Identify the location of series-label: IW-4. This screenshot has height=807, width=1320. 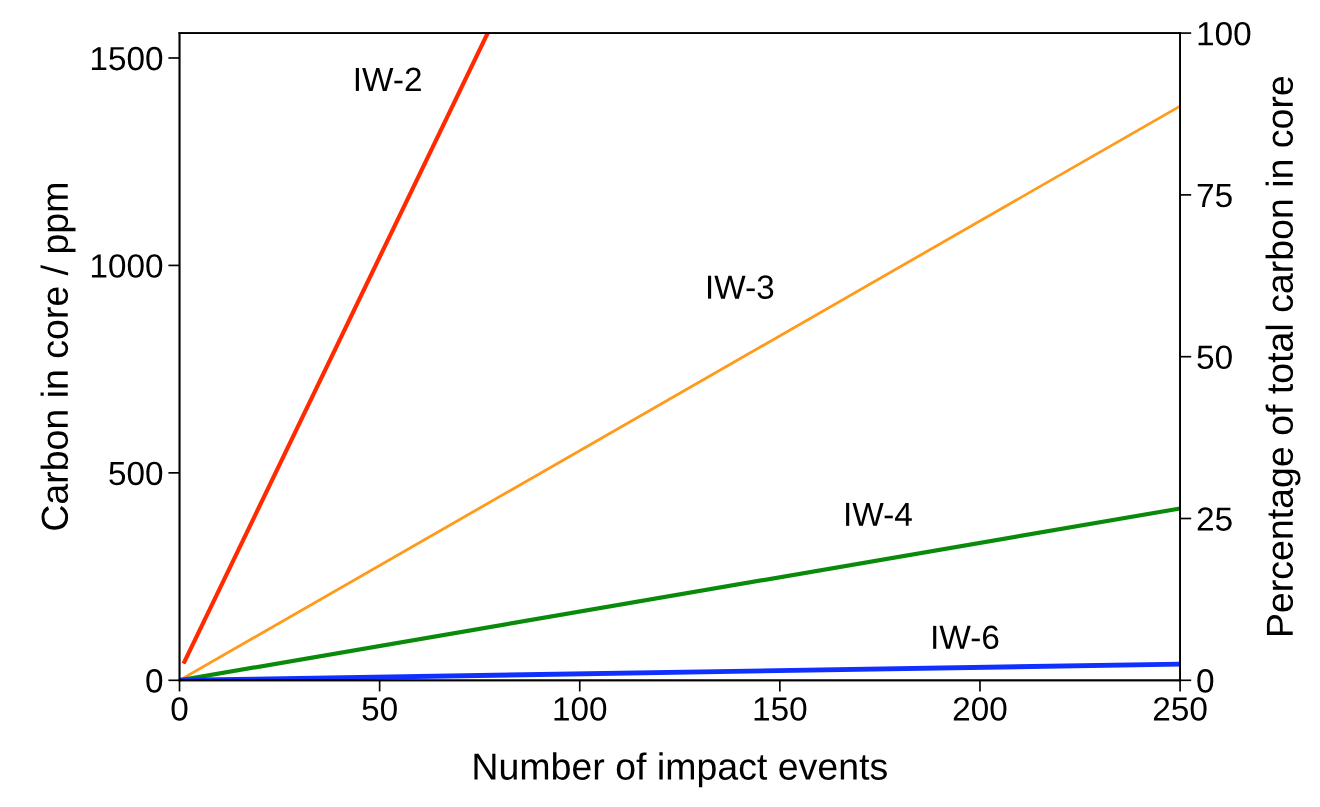
(879, 514).